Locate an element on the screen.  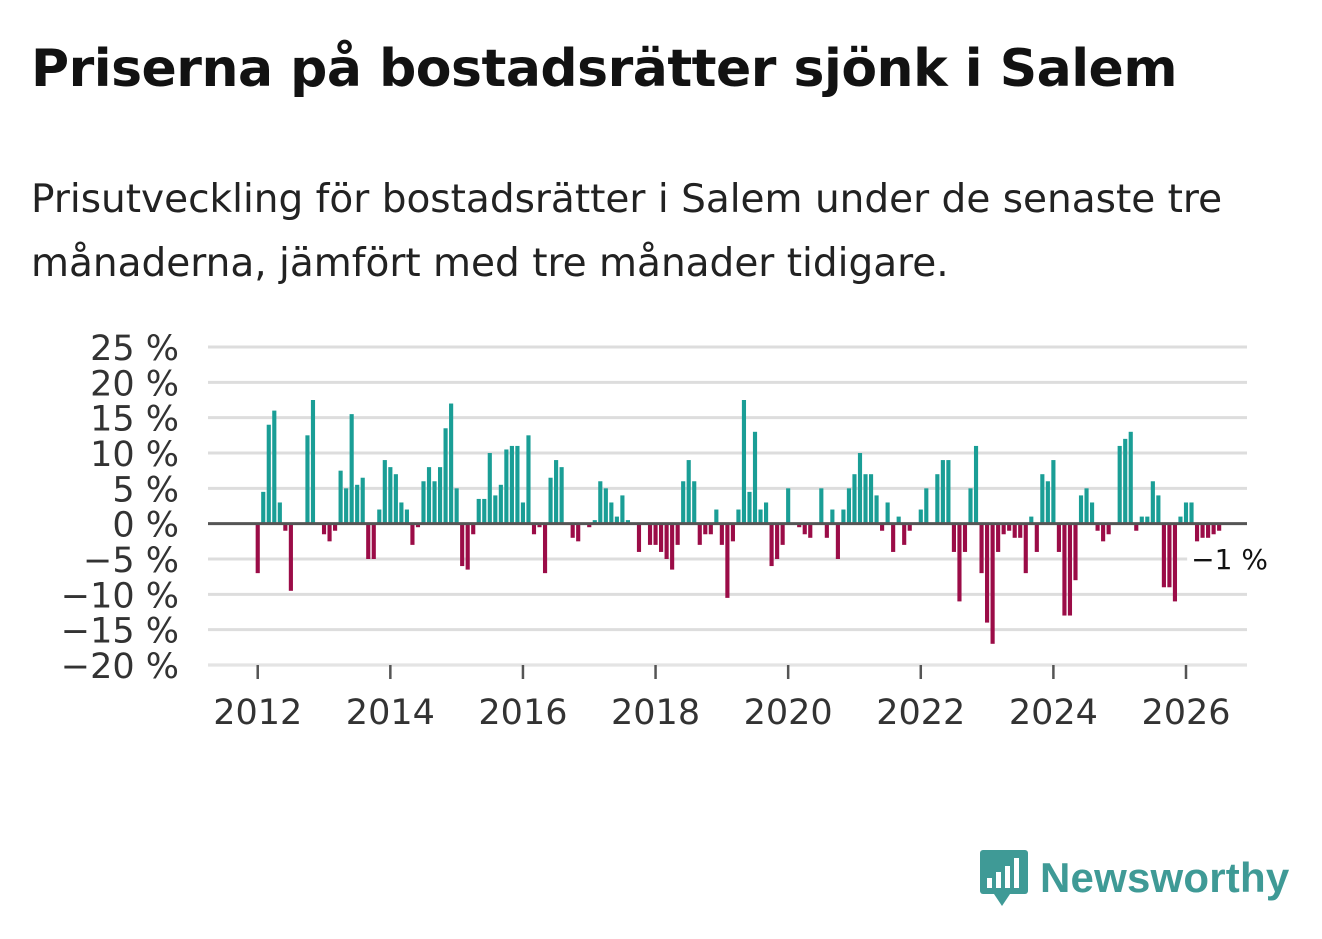
brand-name: Newsworthy is located at coordinates (1165, 877).